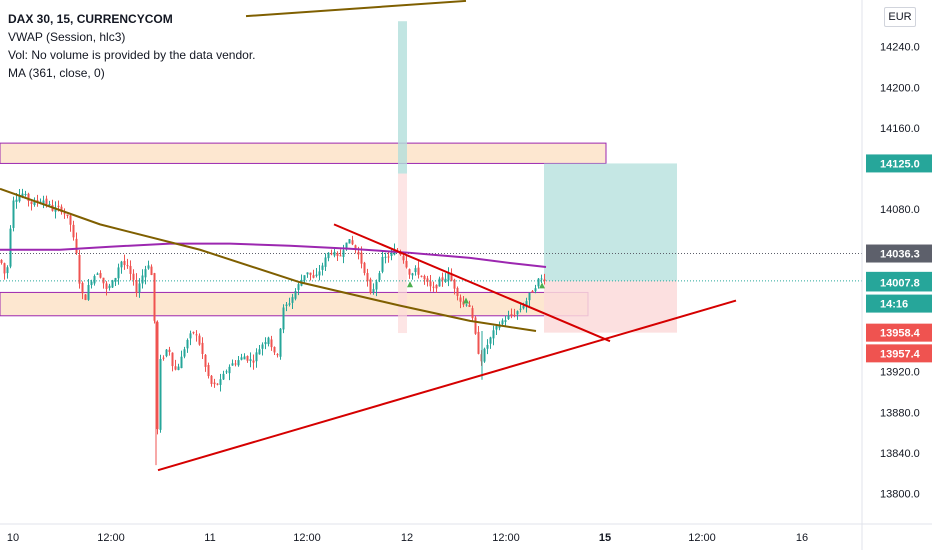 The width and height of the screenshot is (932, 550). Describe the element at coordinates (466, 533) in the screenshot. I see `time-axis: 10 12:00 11 12:00 12 12:00 15 12:00 16` at that location.